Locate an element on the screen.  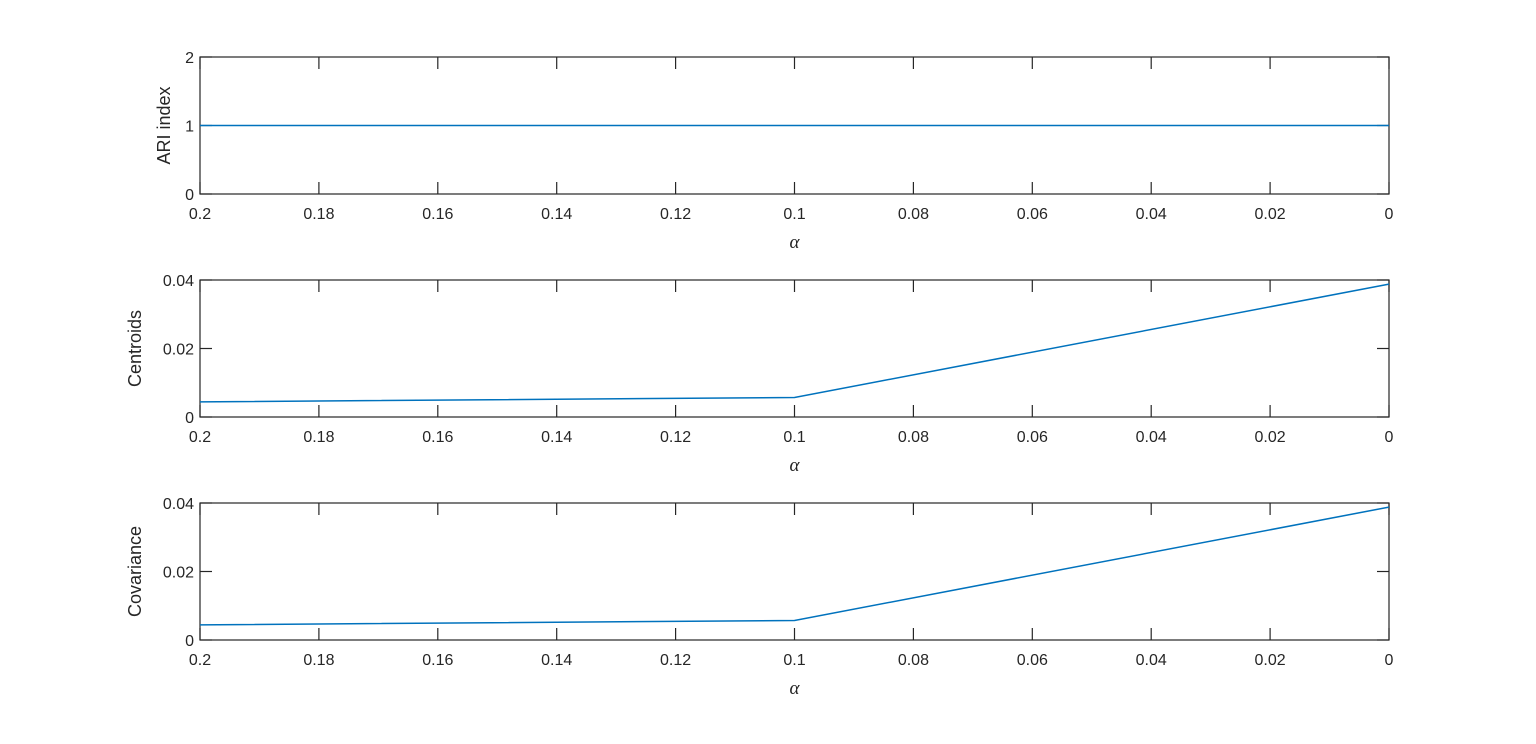
y-tick-label: 2 is located at coordinates (189, 58).